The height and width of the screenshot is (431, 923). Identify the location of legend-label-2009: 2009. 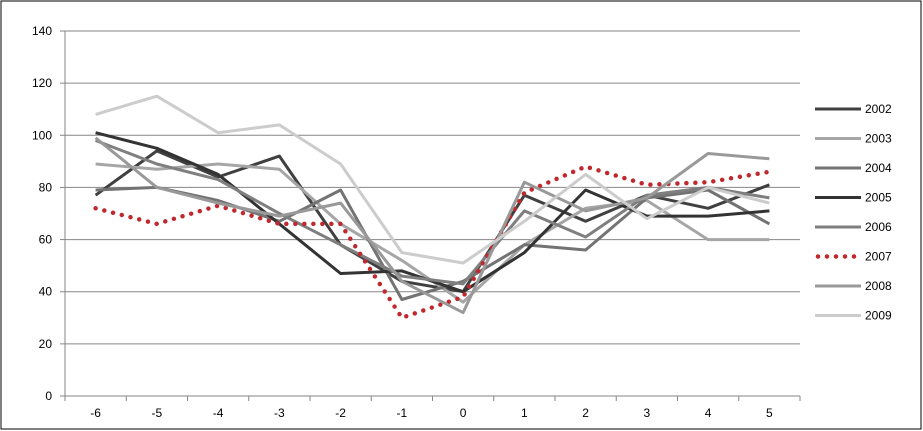
(878, 316).